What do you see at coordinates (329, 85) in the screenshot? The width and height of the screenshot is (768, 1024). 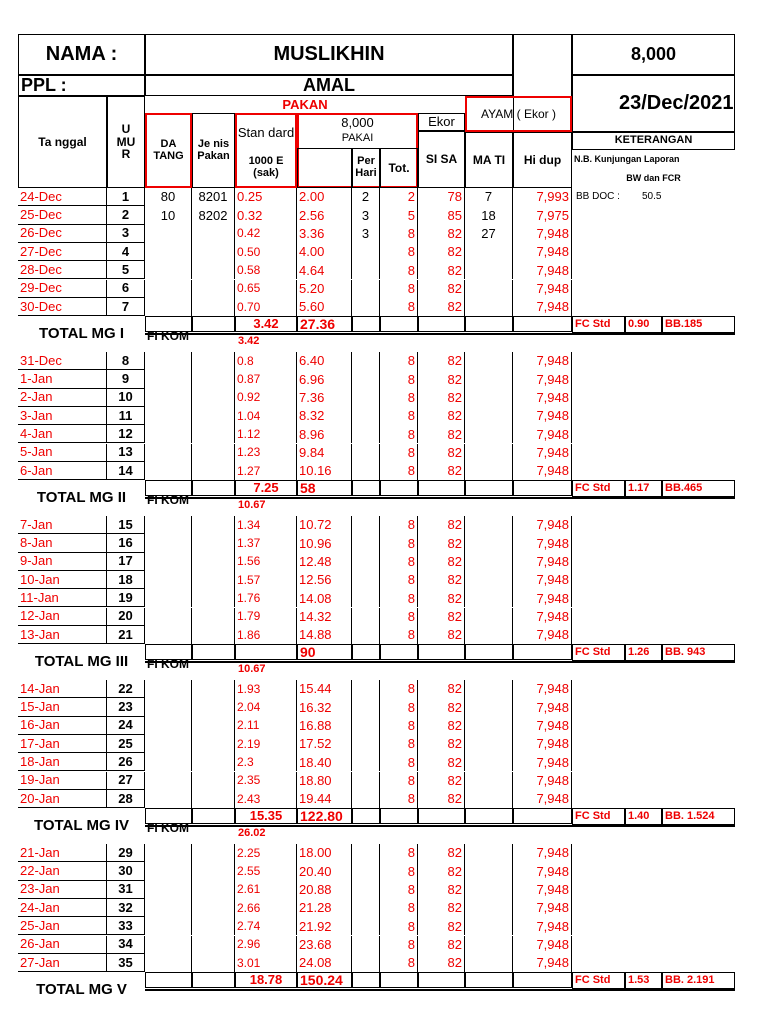 I see `ppl: AMAL` at bounding box center [329, 85].